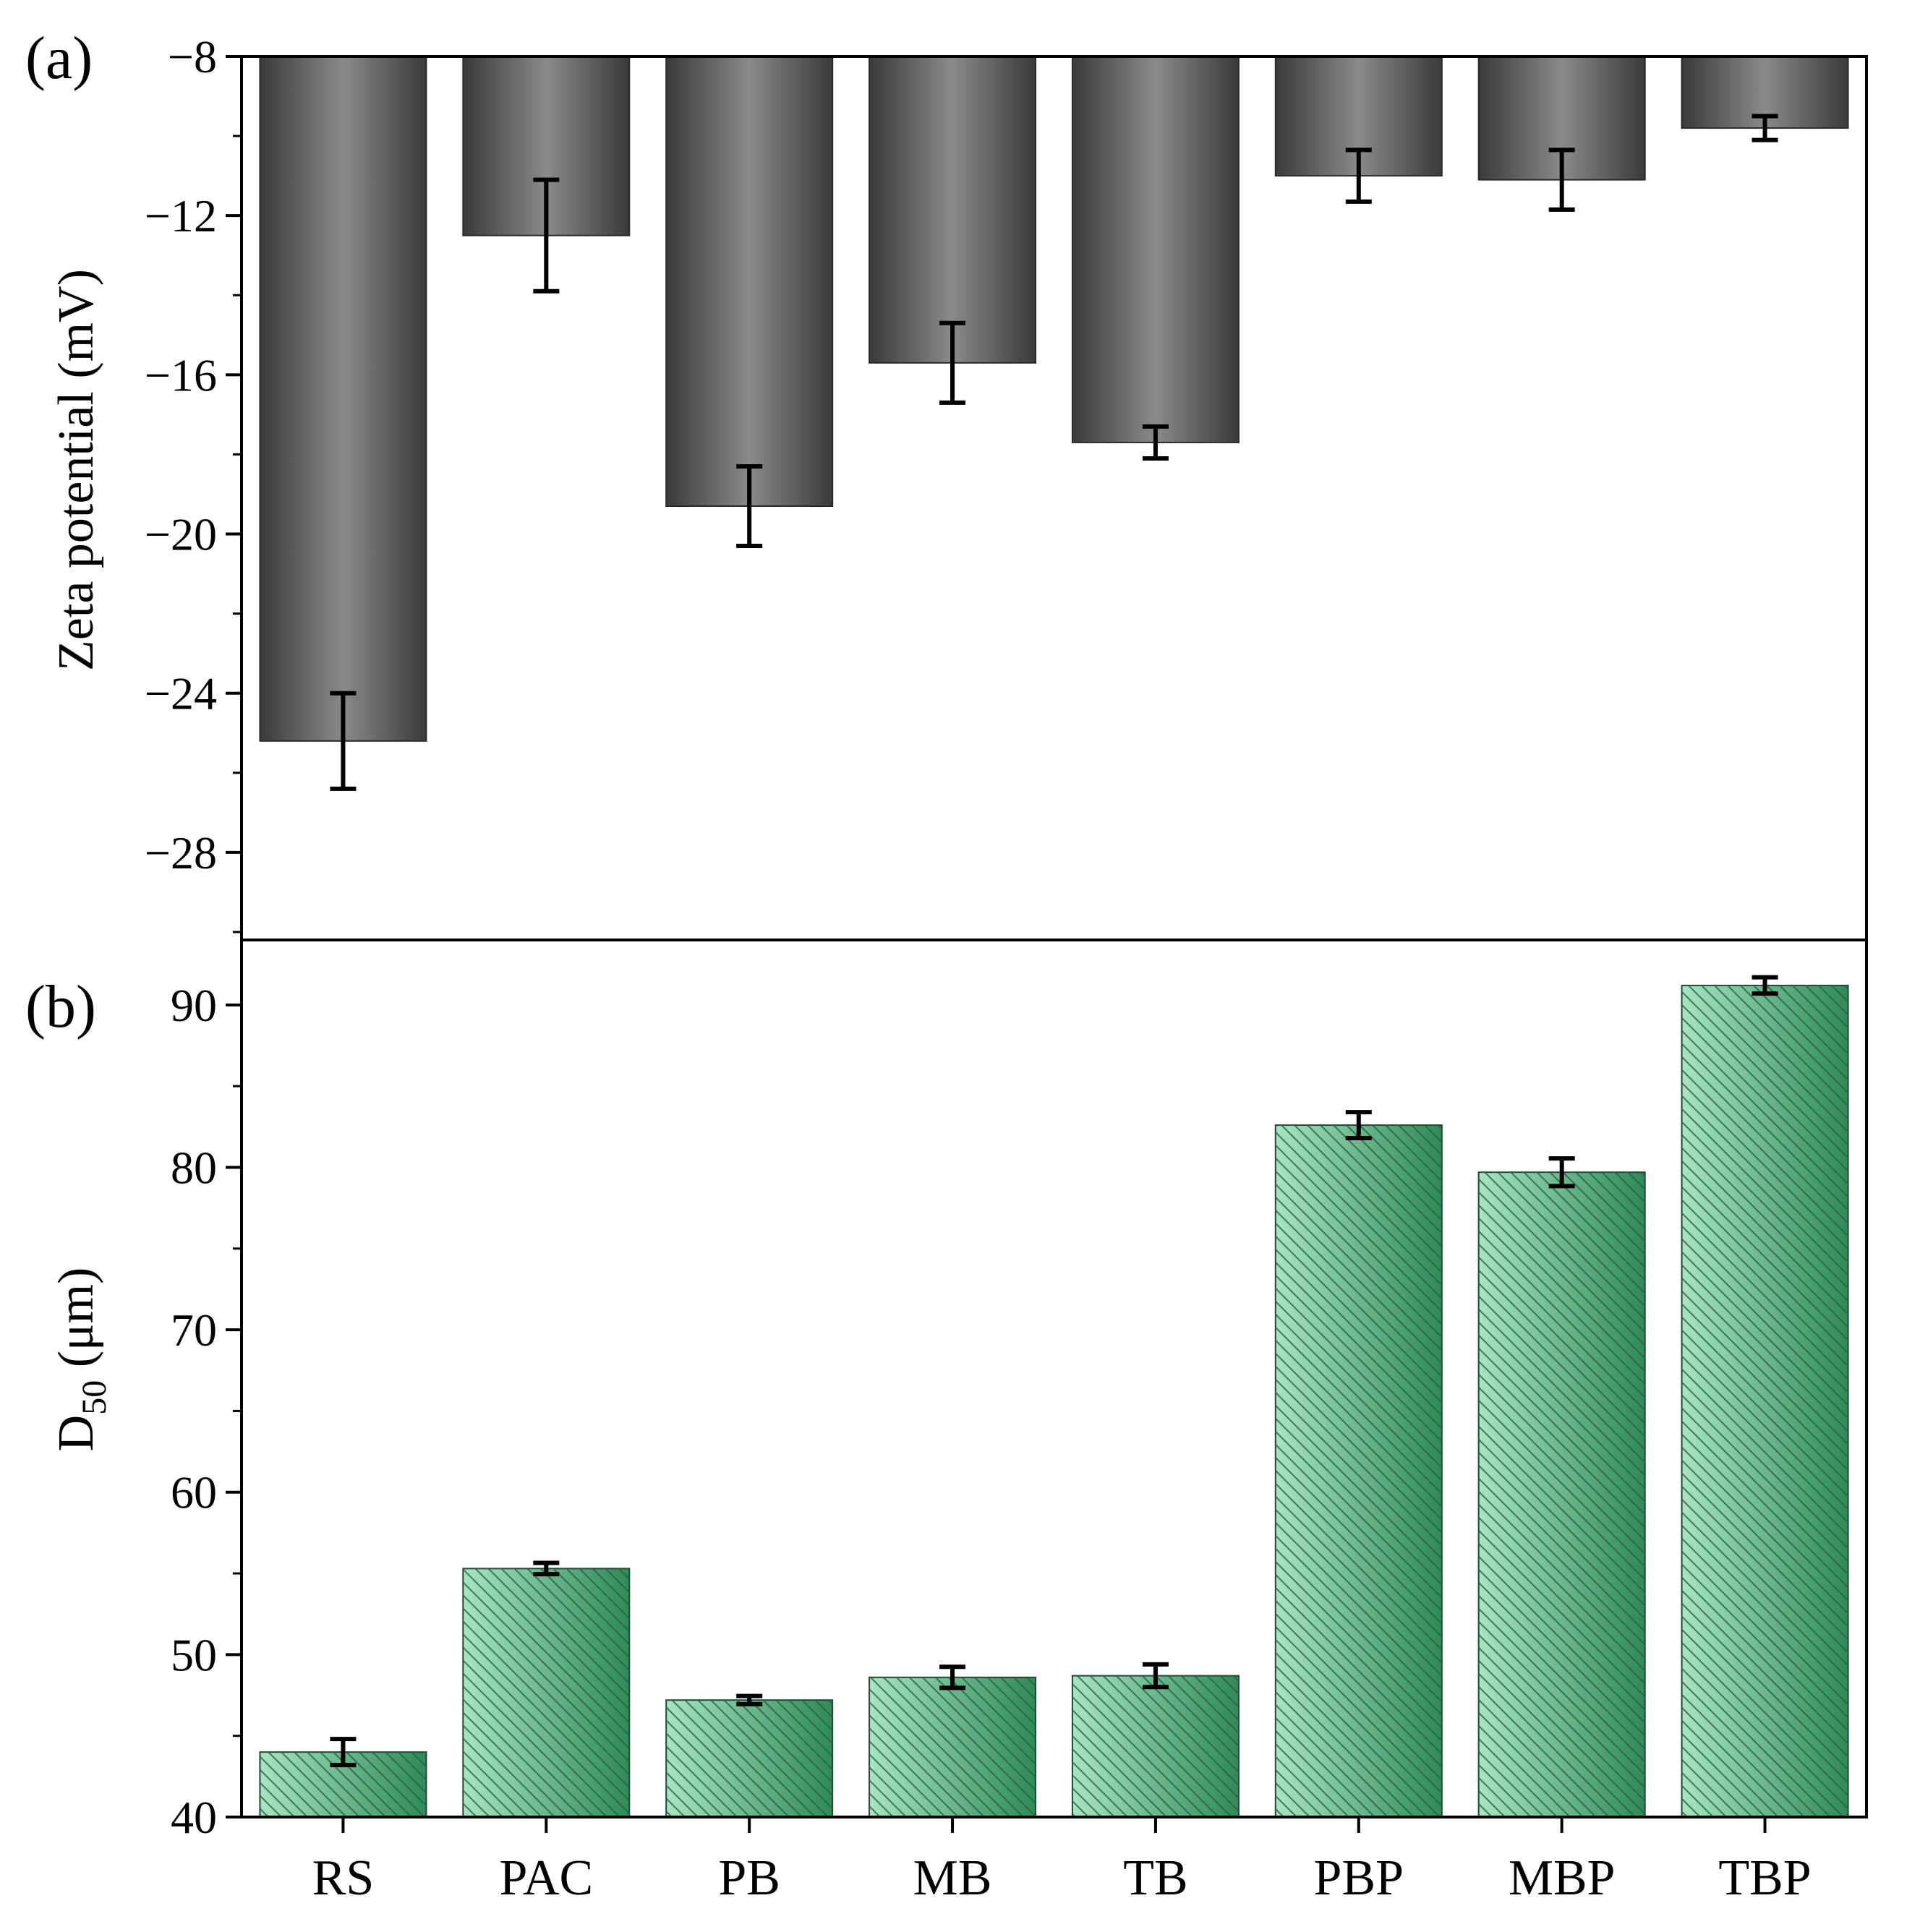 The width and height of the screenshot is (1920, 1932). What do you see at coordinates (59, 58) in the screenshot?
I see `panel-label-a: (a)` at bounding box center [59, 58].